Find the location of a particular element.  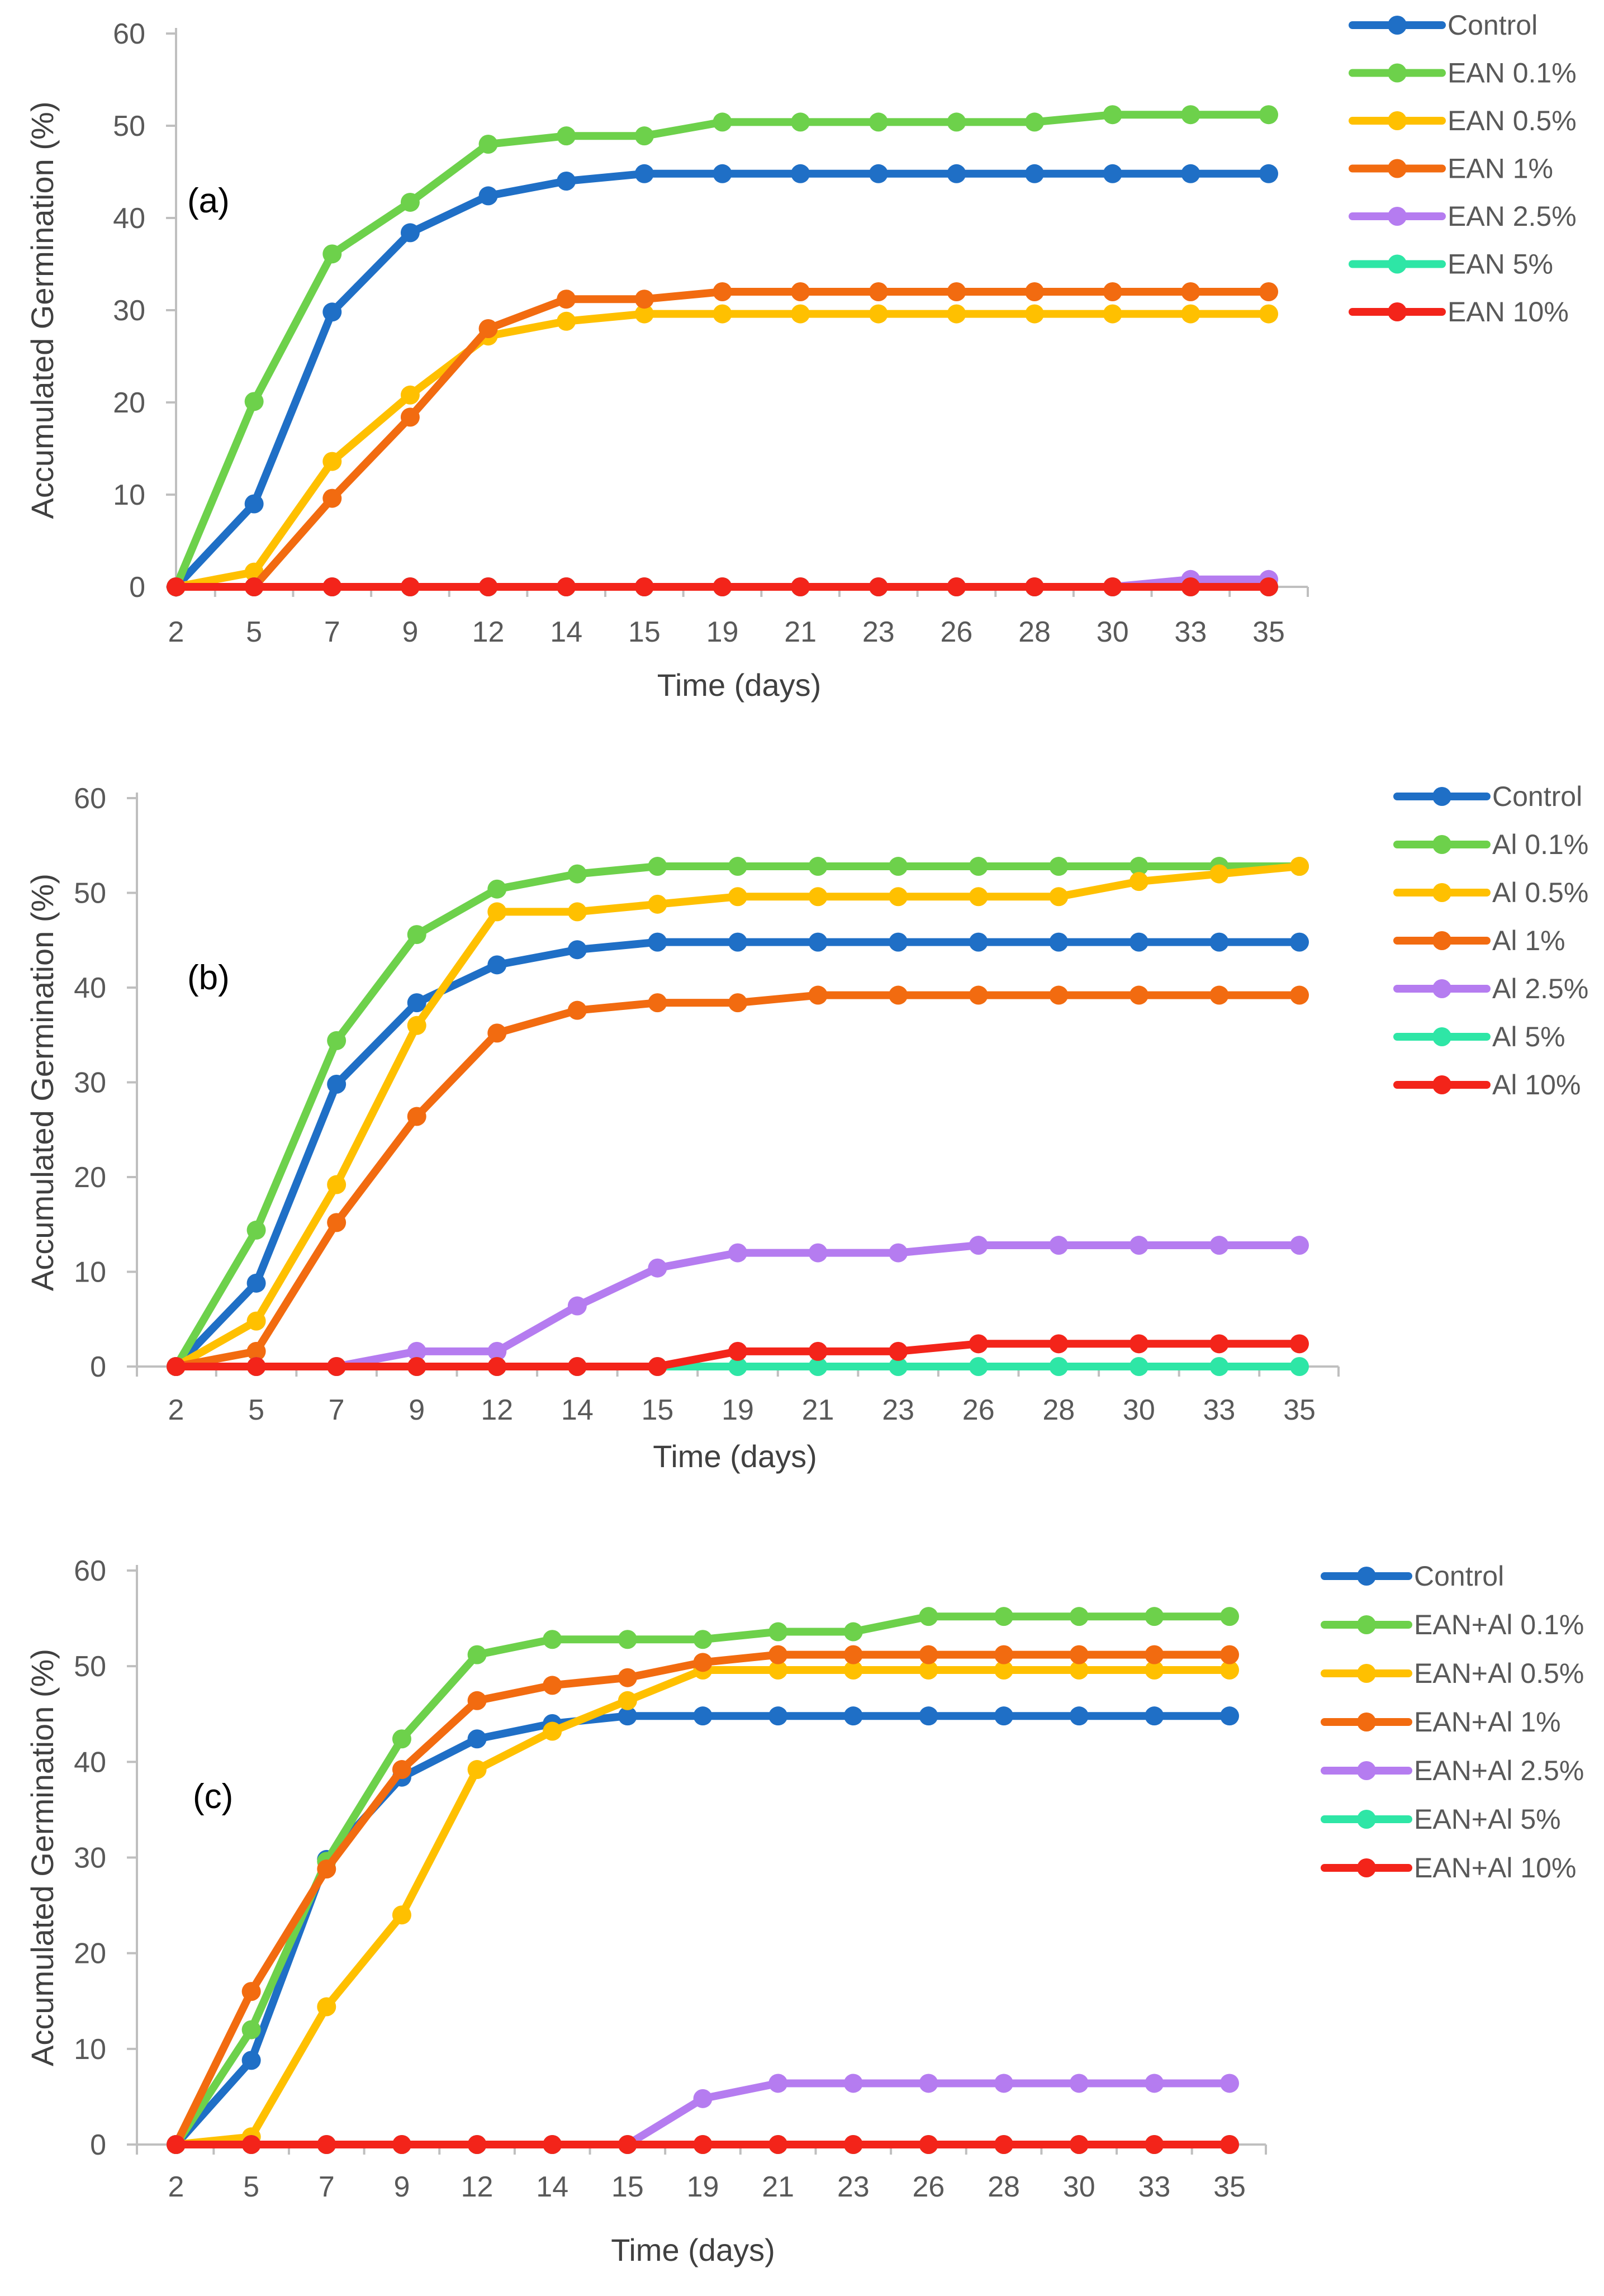

y-axis-title: Accumulated Germination (%) is located at coordinates (42, 1082).